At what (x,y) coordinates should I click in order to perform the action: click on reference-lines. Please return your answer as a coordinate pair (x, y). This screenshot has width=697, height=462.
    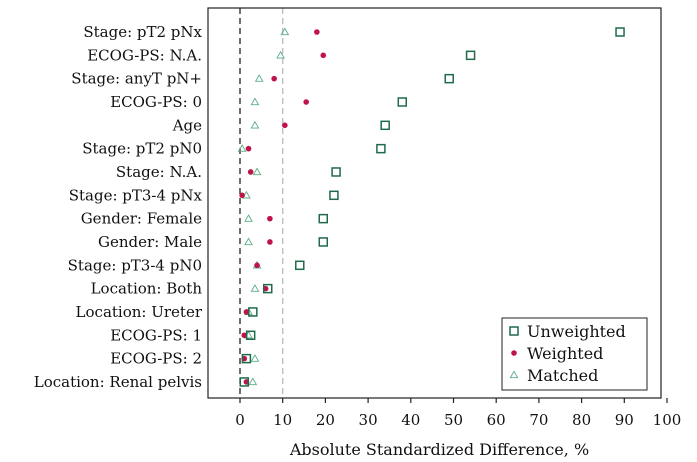
    Looking at the image, I should click on (261, 203).